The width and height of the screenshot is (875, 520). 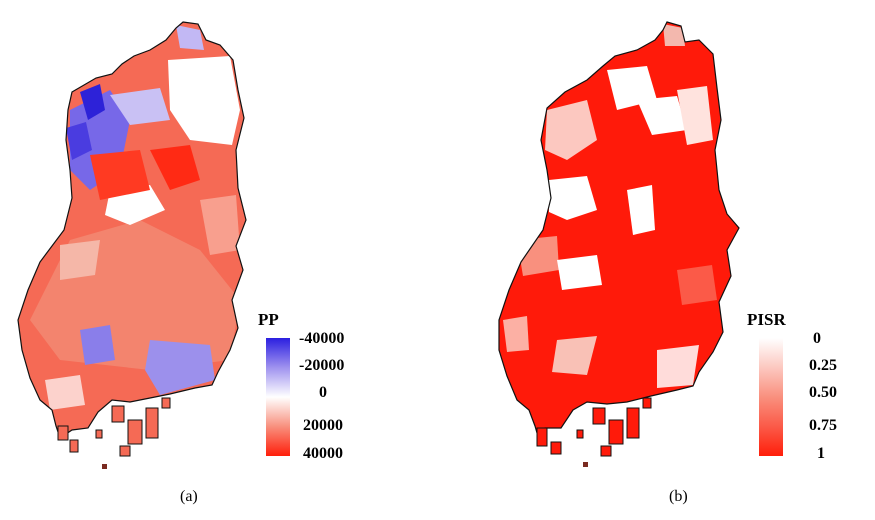 I want to click on pp-legend-tick: 20000, so click(x=323, y=425).